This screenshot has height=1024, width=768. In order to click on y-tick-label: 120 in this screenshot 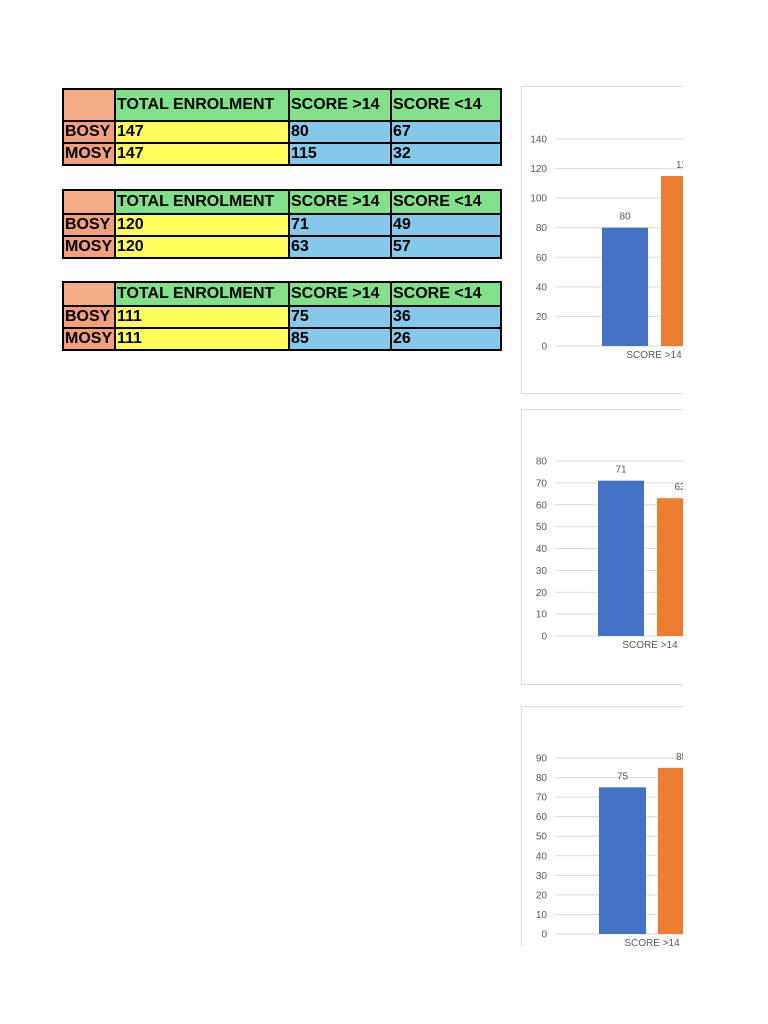, I will do `click(538, 169)`.